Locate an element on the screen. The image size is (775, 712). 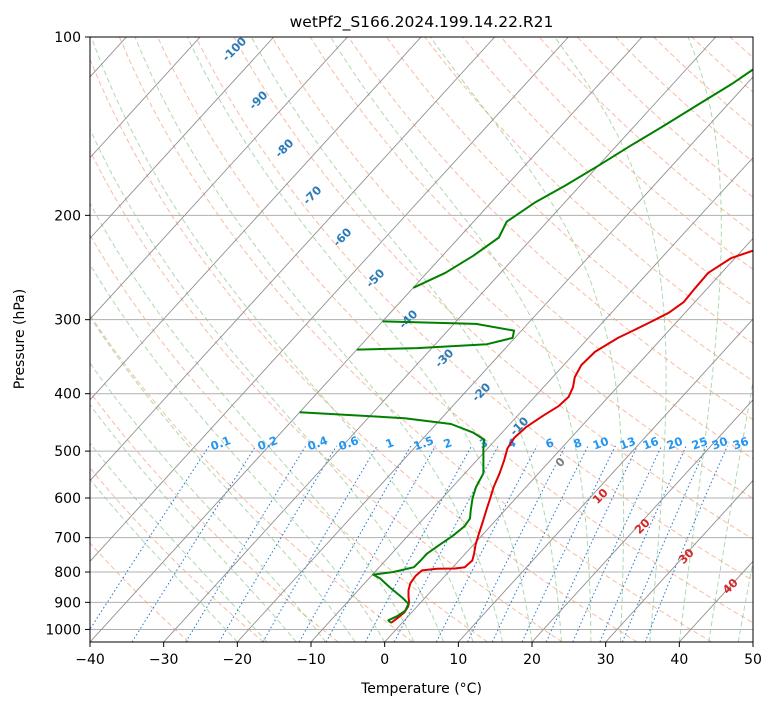
x-tick-label: 50 is located at coordinates (753, 660).